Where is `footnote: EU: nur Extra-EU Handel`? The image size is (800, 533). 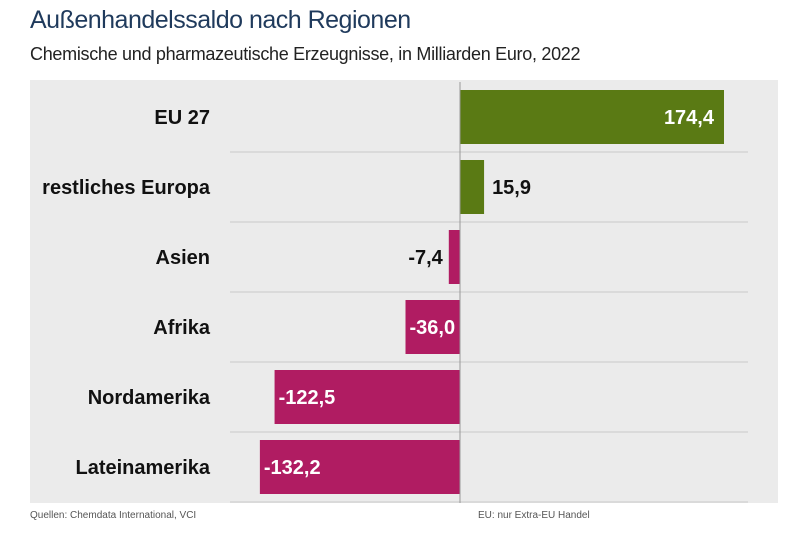
footnote: EU: nur Extra-EU Handel is located at coordinates (534, 515).